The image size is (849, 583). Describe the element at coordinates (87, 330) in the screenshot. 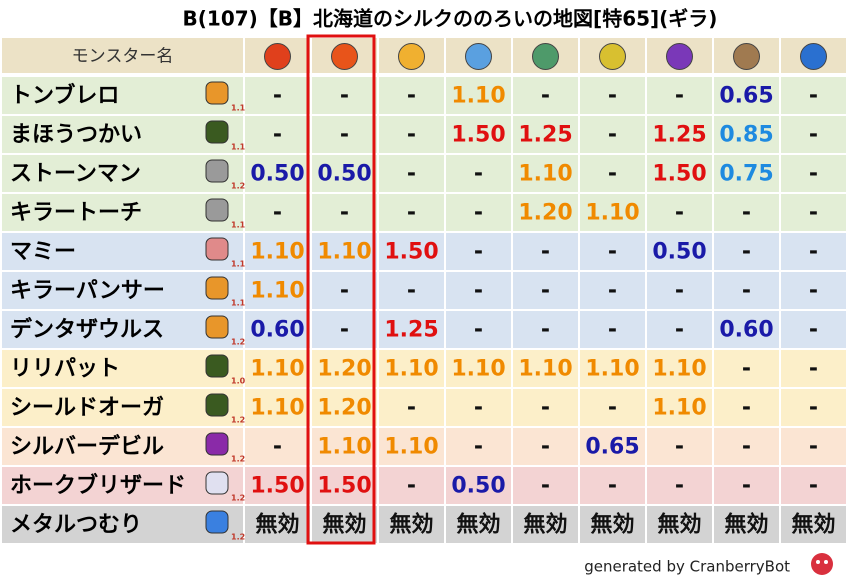

I see `monster-name: デンタザウルス` at that location.